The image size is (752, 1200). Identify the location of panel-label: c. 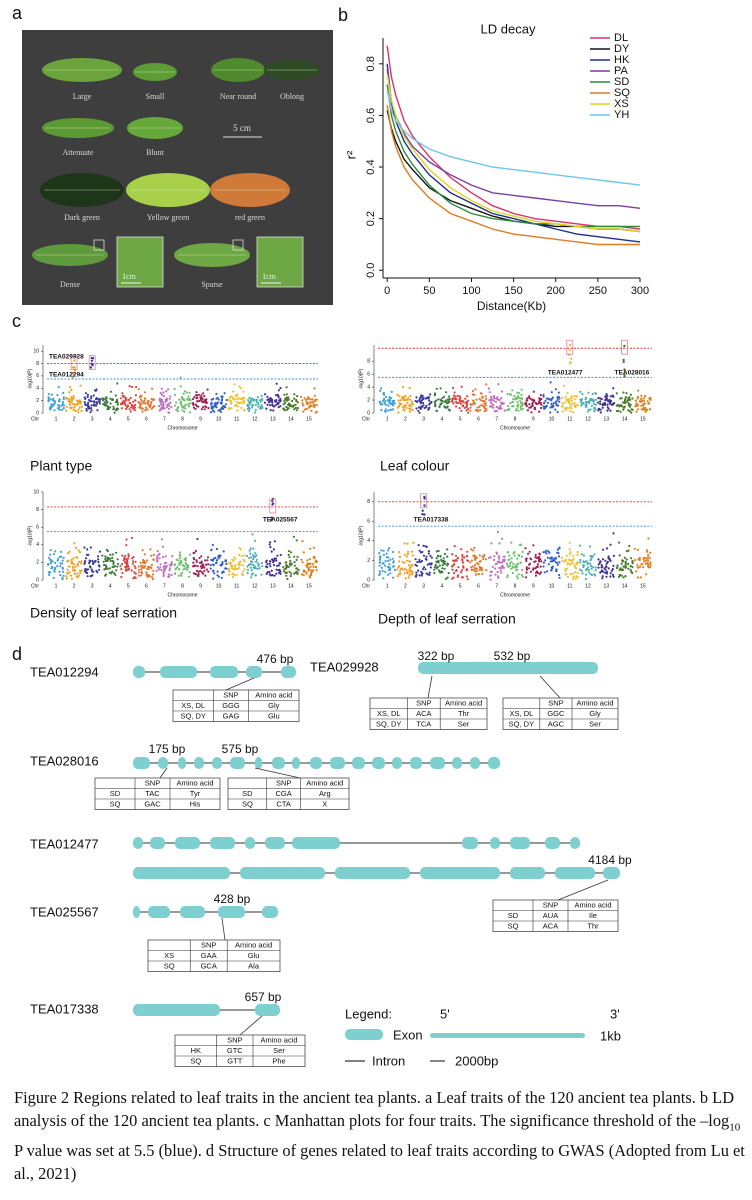
(16, 321).